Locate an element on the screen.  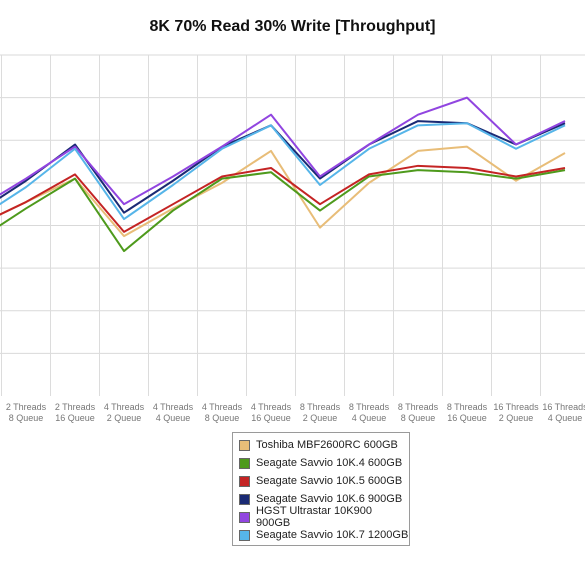
legend-item: Seagate Savvio 10K.7 1200GB is located at coordinates (324, 535).